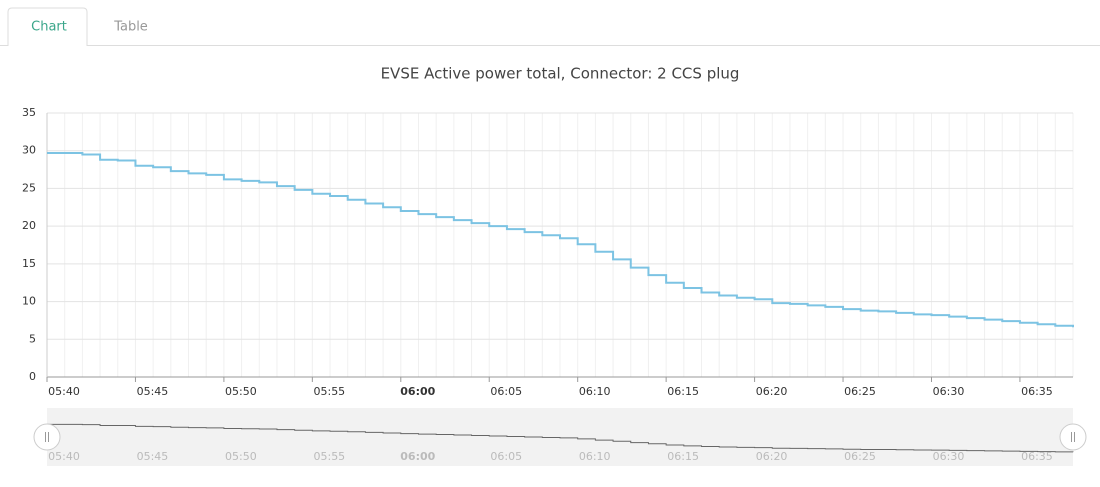 The width and height of the screenshot is (1100, 487). What do you see at coordinates (860, 391) in the screenshot?
I see `x-tick-label: 06:25` at bounding box center [860, 391].